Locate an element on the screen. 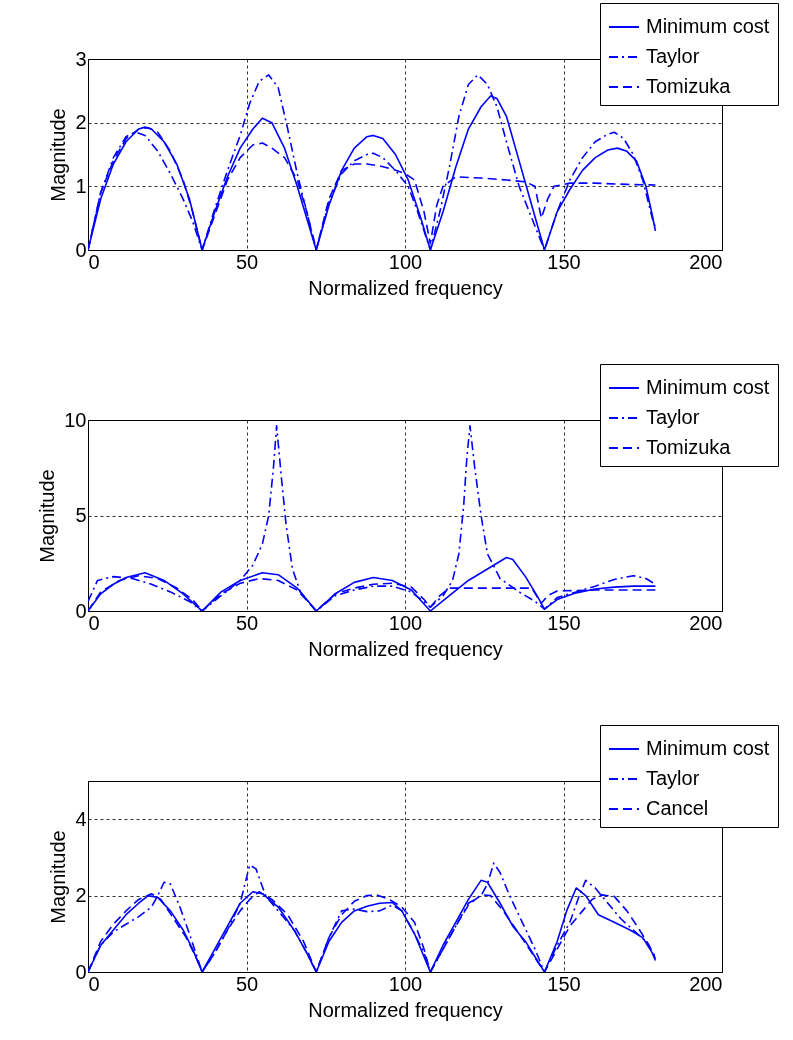 The image size is (793, 1040). y-tick-label: 4 is located at coordinates (81, 818).